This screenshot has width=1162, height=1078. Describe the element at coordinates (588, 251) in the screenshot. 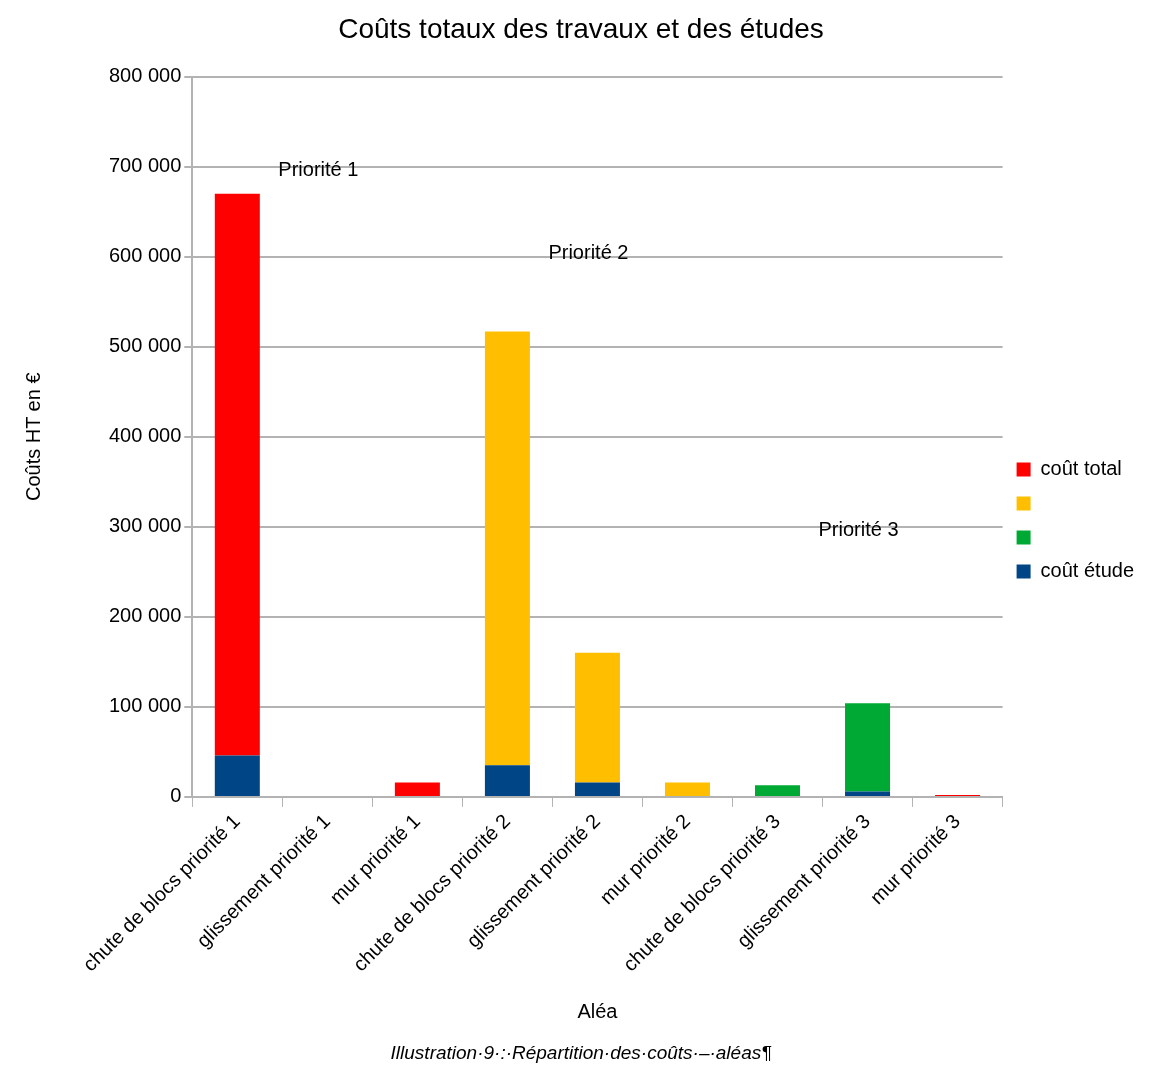

I see `annotation: Priorité 2` at that location.